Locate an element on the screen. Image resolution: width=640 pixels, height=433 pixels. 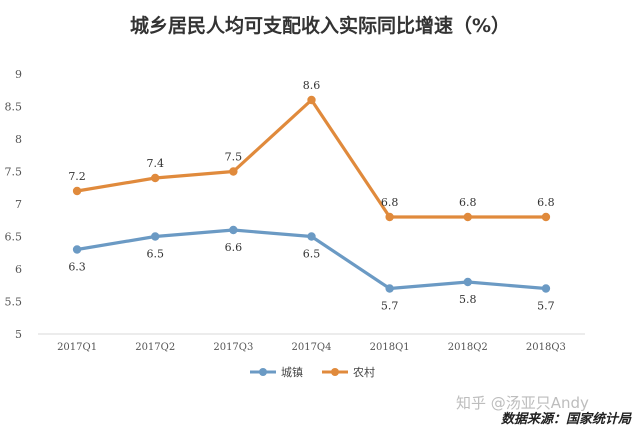
legend-item: 城镇 is located at coordinates (276, 372).